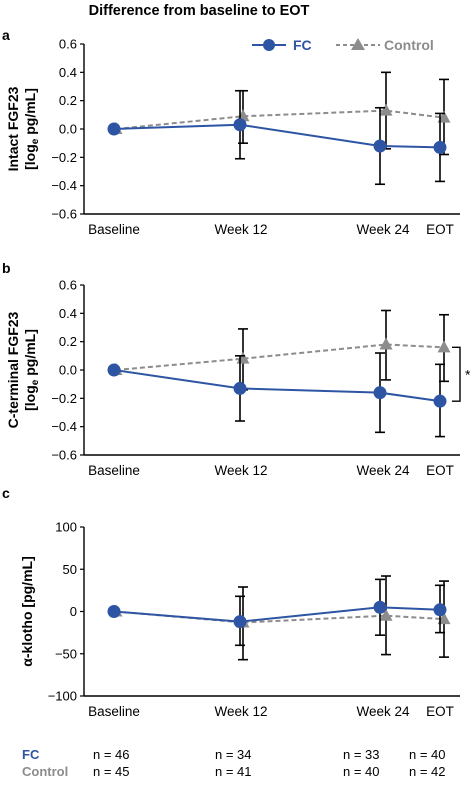 The height and width of the screenshot is (785, 474). I want to click on legend-fc-marker, so click(269, 45).